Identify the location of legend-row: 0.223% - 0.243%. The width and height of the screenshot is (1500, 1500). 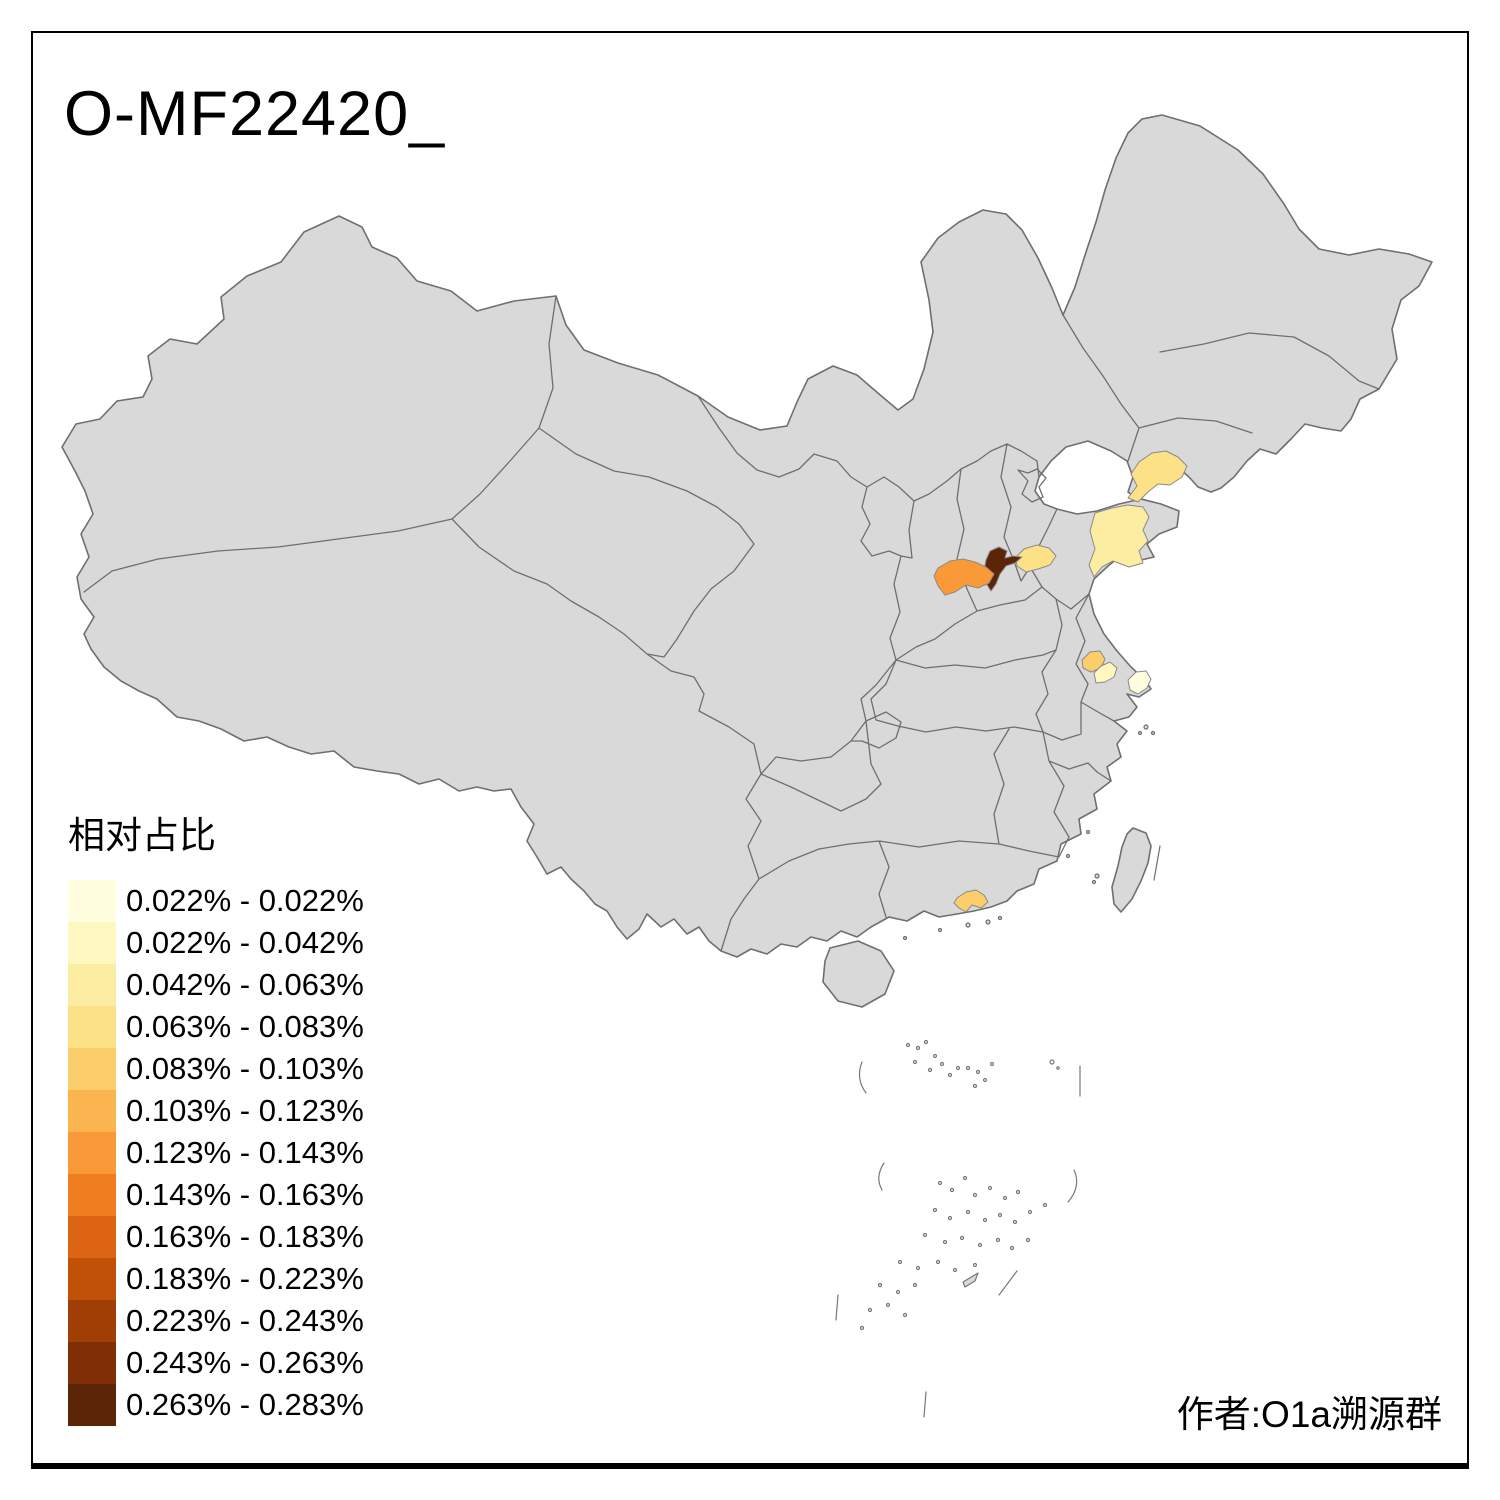
(216, 1321).